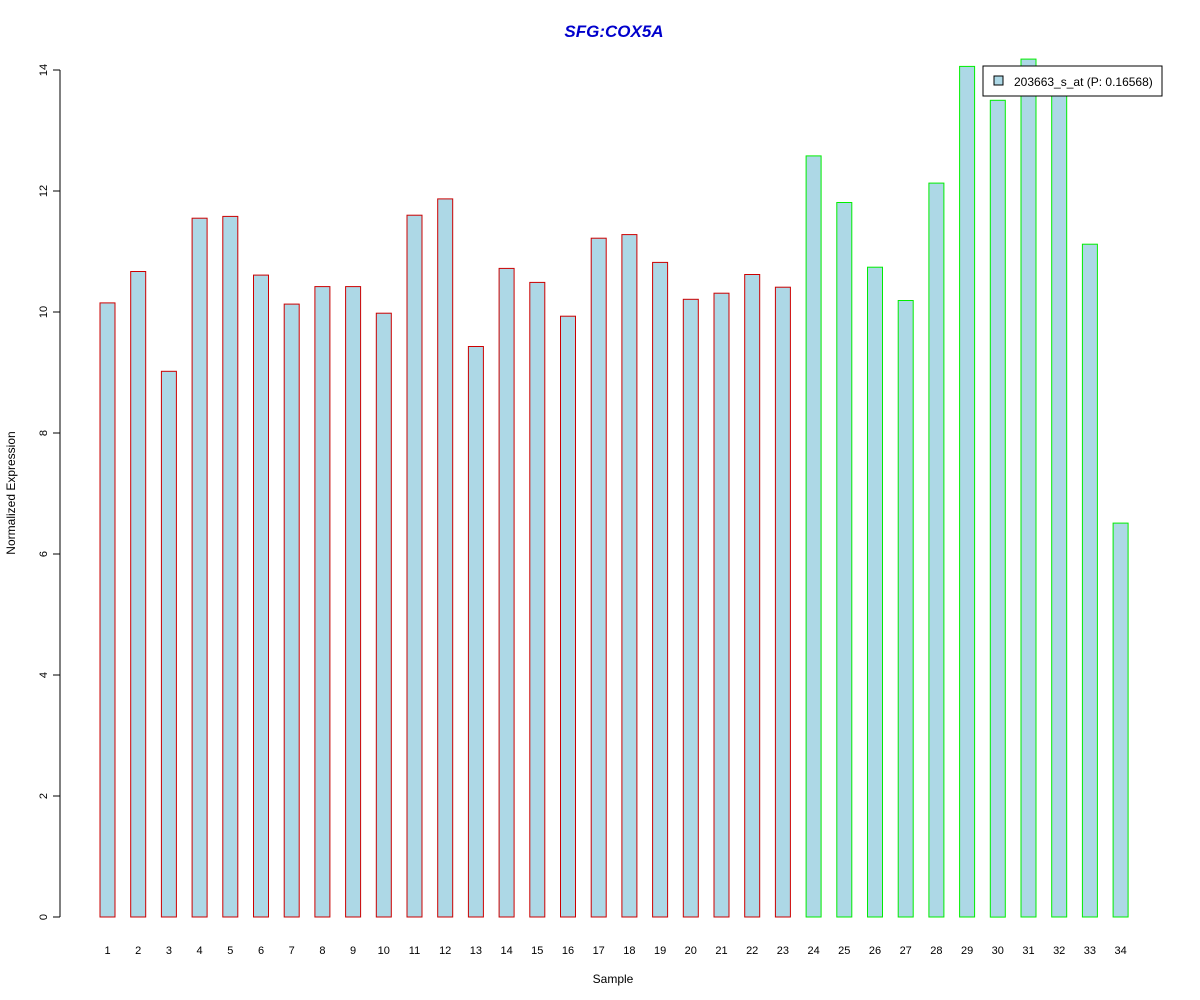  What do you see at coordinates (1090, 951) in the screenshot?
I see `x-axis-tick-label: 33` at bounding box center [1090, 951].